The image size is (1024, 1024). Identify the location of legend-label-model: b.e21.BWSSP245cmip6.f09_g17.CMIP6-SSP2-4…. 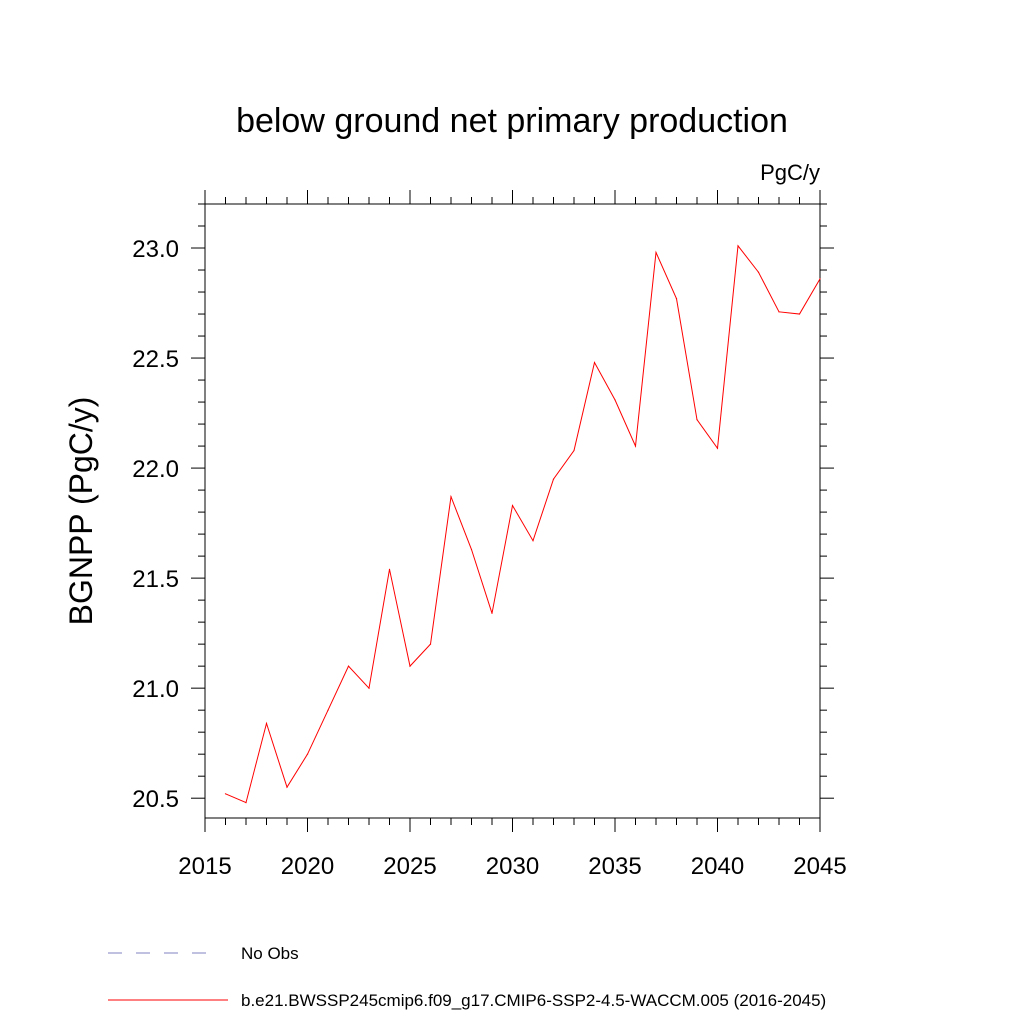
(533, 1000).